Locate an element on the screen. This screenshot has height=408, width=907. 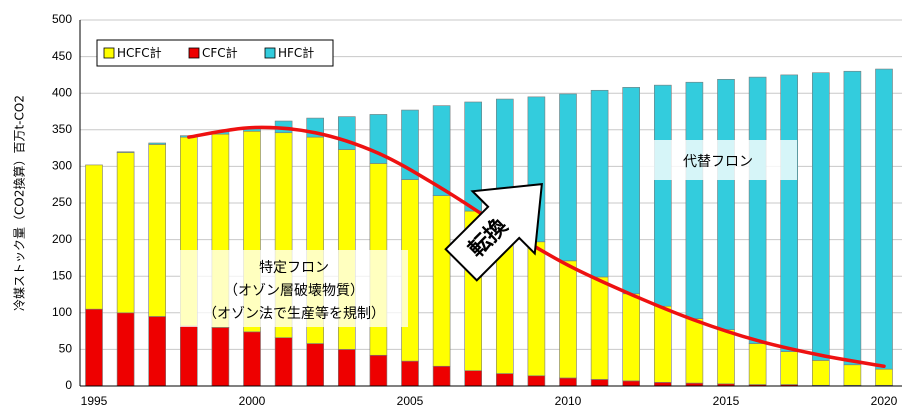
y-tick-label: 50 is located at coordinates (66, 349).